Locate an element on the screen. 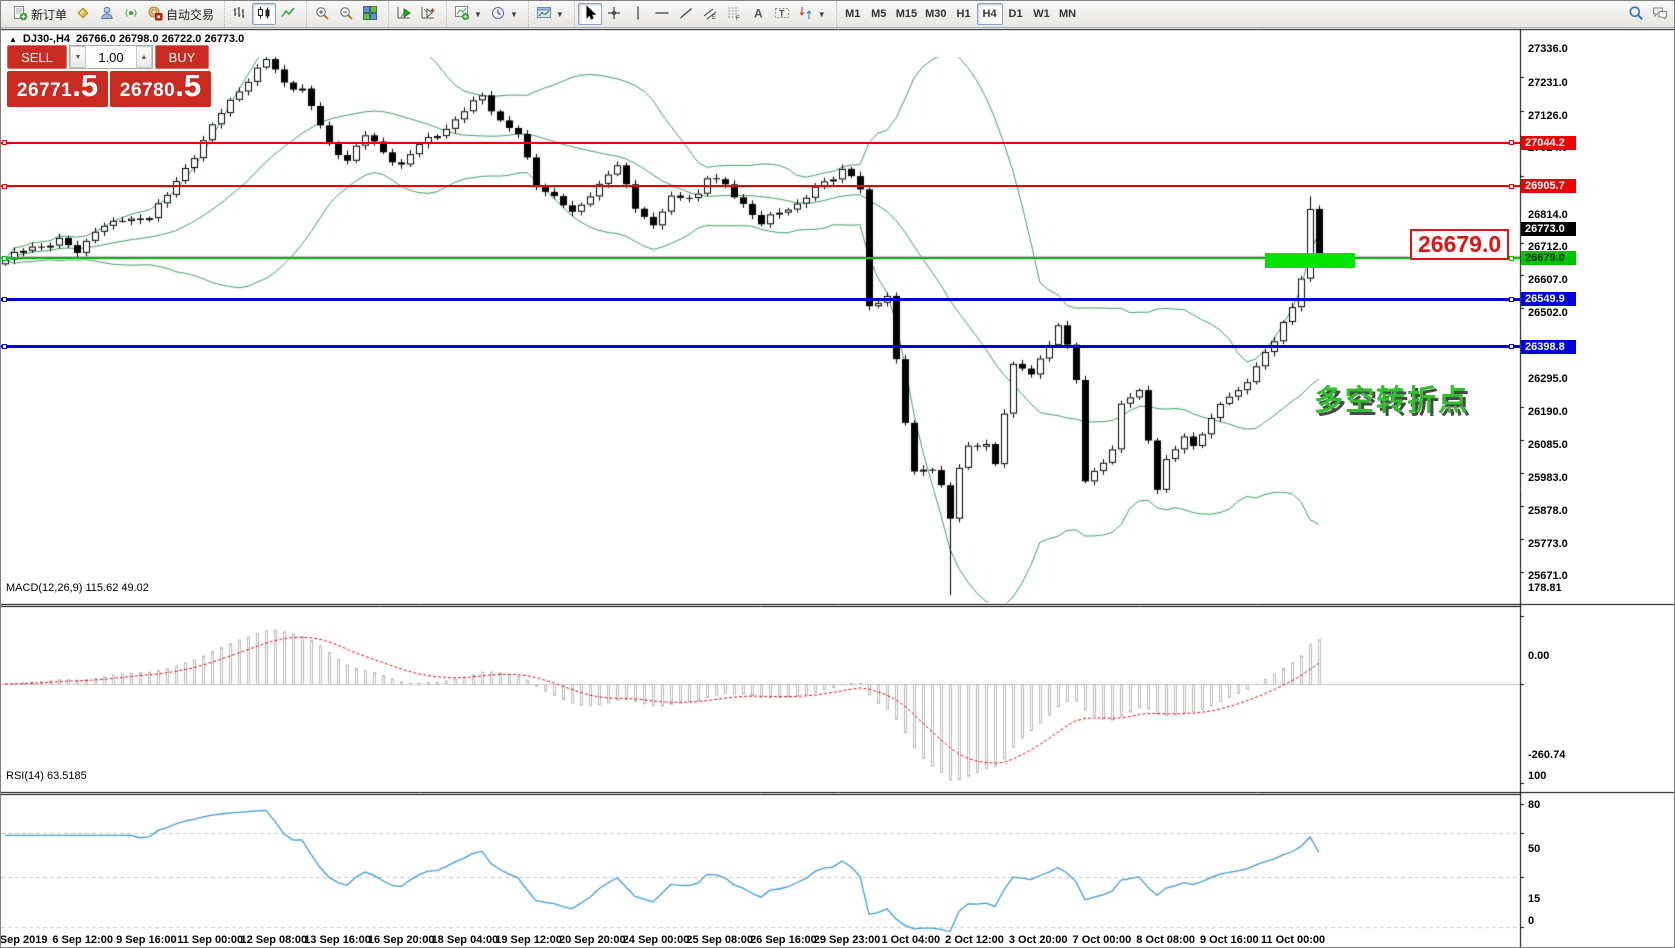 The width and height of the screenshot is (1675, 948). volume-value: 1.00 is located at coordinates (111, 57).